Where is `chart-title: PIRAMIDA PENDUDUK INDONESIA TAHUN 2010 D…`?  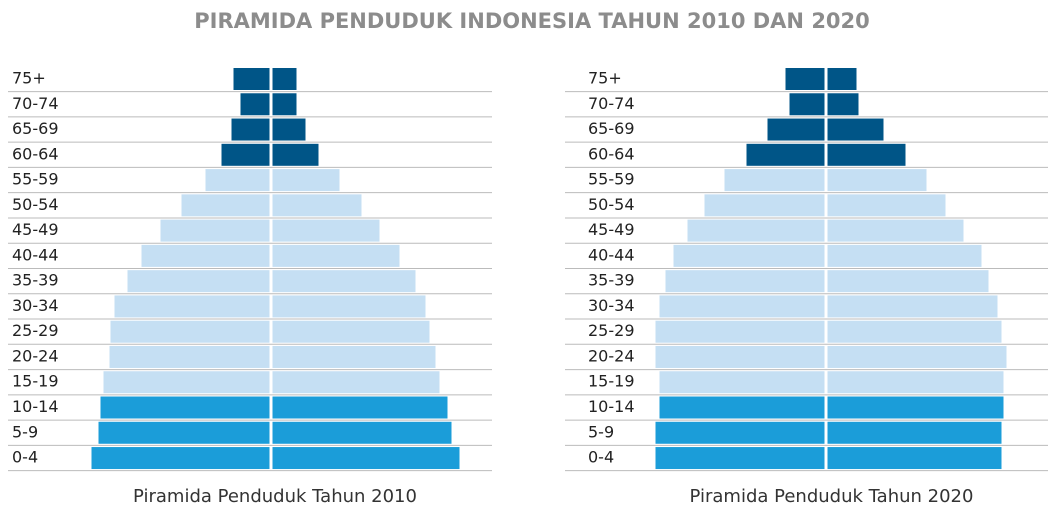 chart-title: PIRAMIDA PENDUDUK INDONESIA TAHUN 2010 D… is located at coordinates (532, 21).